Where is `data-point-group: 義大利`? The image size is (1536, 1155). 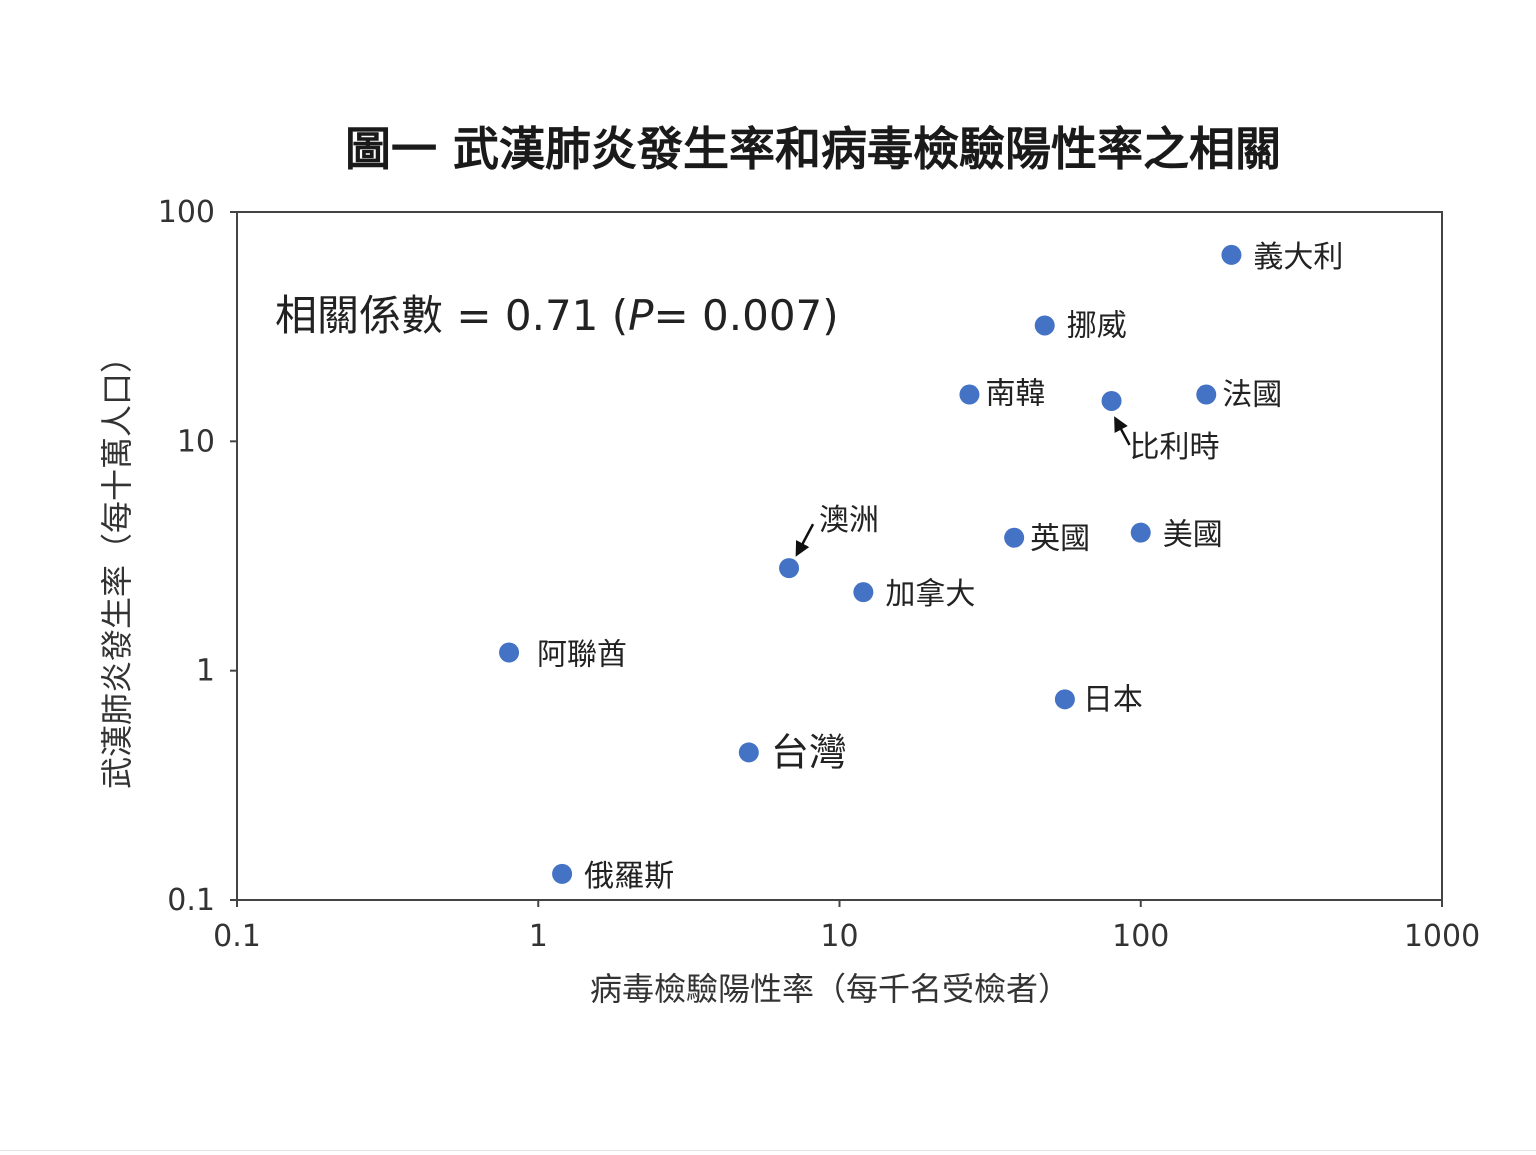 data-point-group: 義大利 is located at coordinates (1282, 257).